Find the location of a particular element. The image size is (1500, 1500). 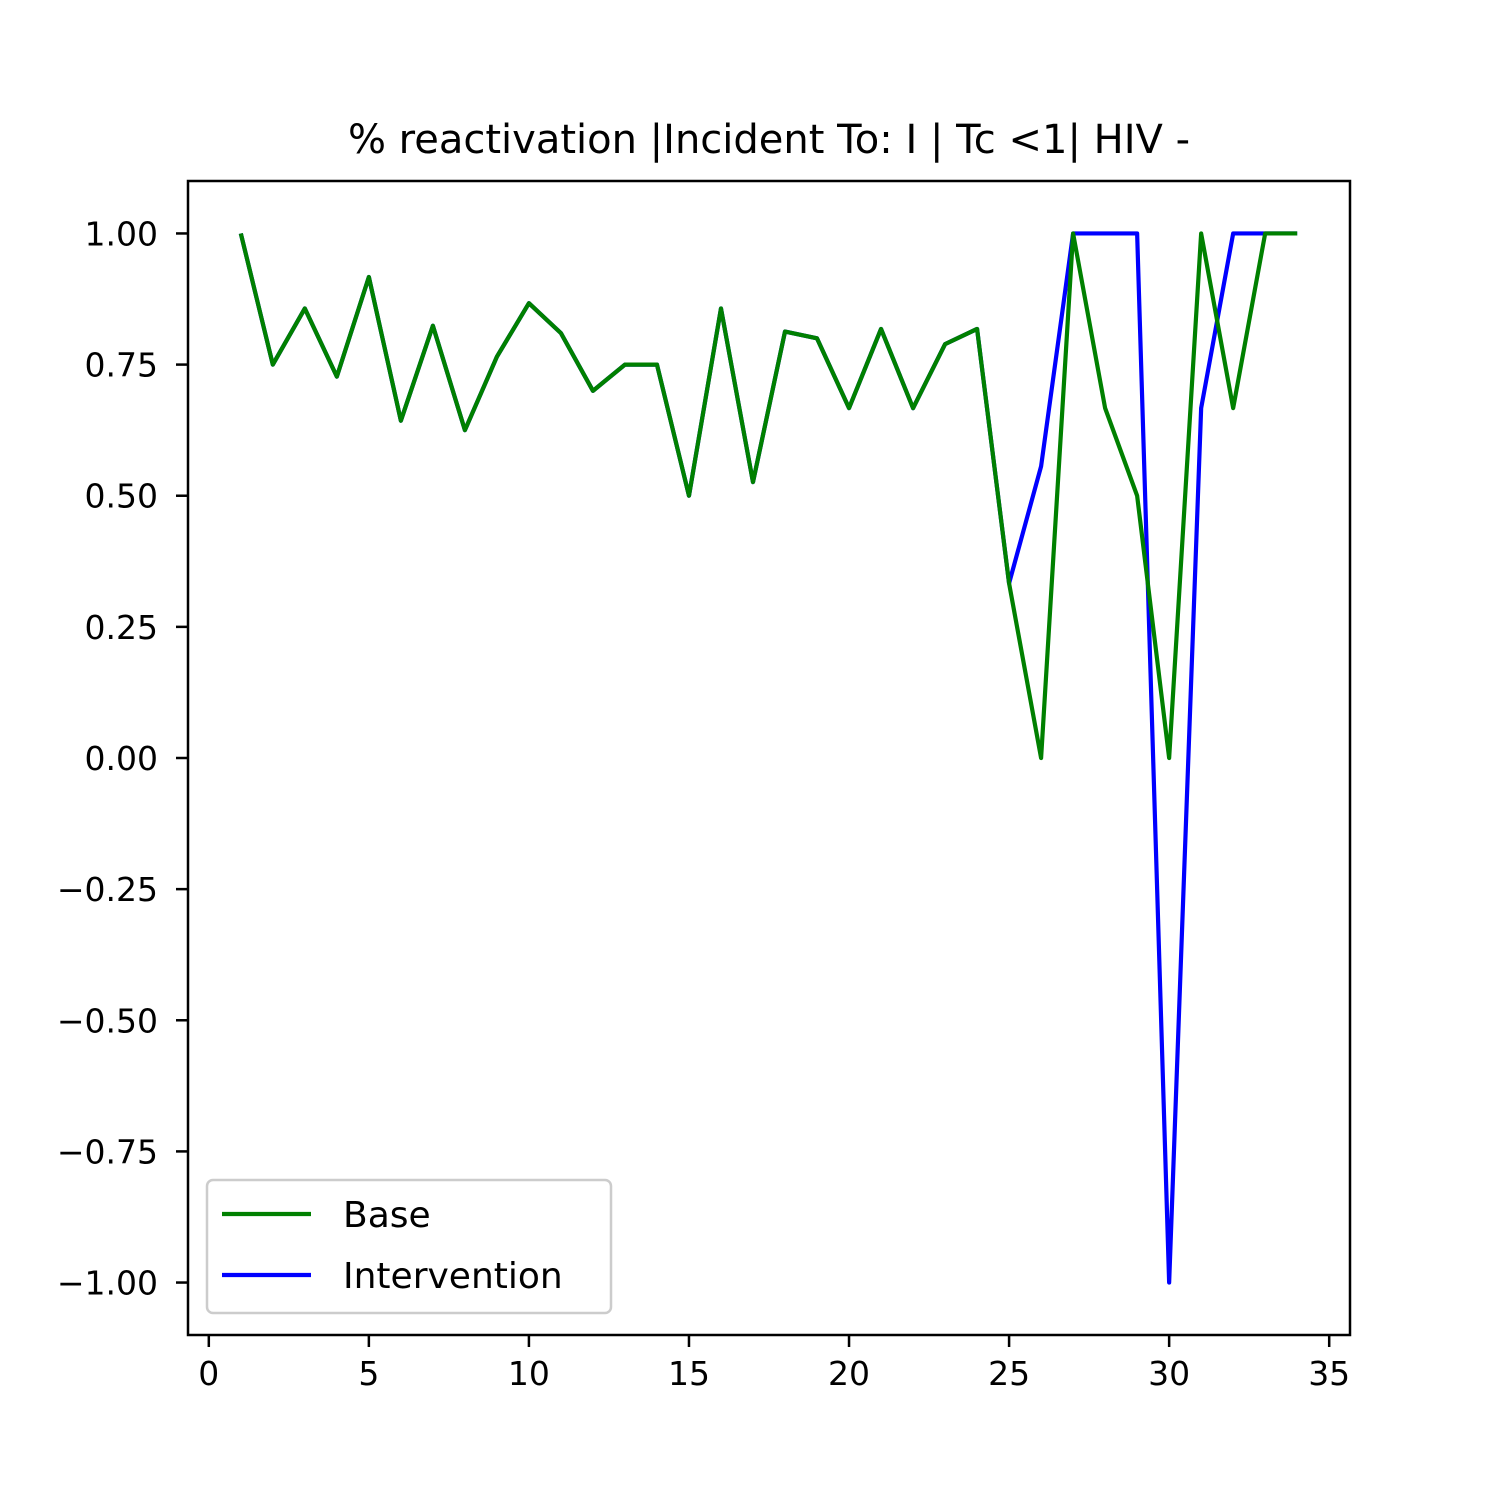

legend-label-base: Base is located at coordinates (387, 1215).